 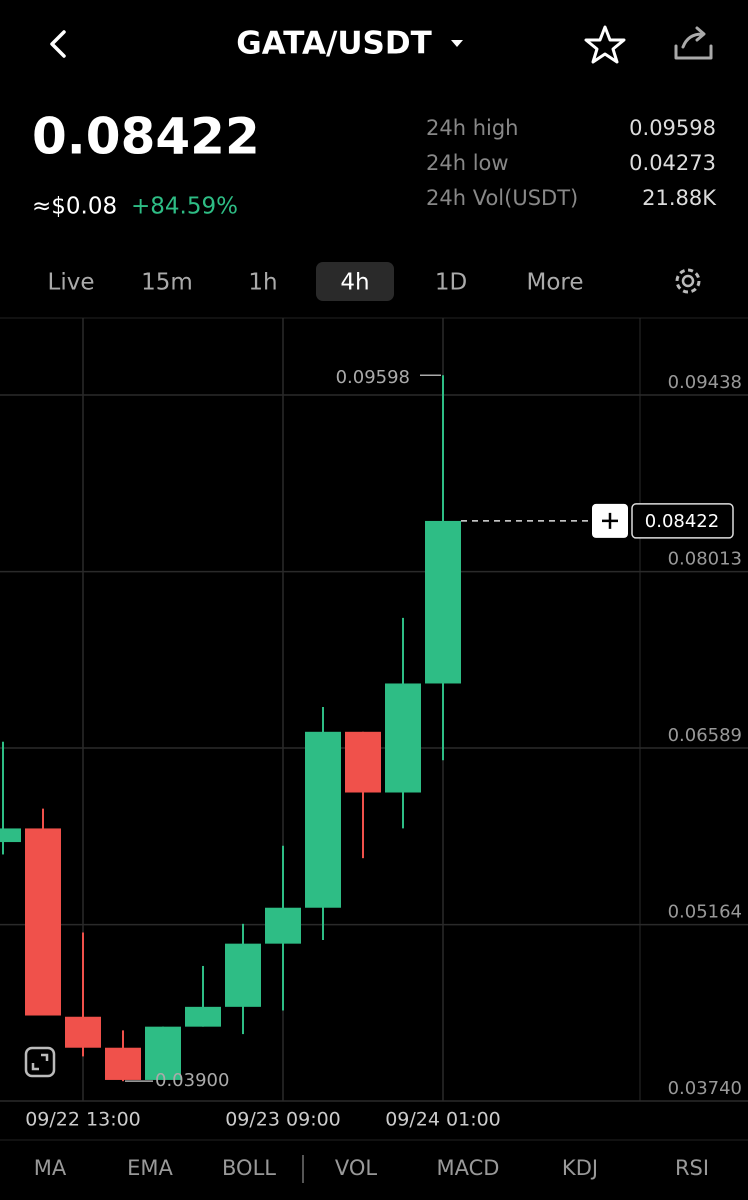 I want to click on share-button, so click(x=693, y=43).